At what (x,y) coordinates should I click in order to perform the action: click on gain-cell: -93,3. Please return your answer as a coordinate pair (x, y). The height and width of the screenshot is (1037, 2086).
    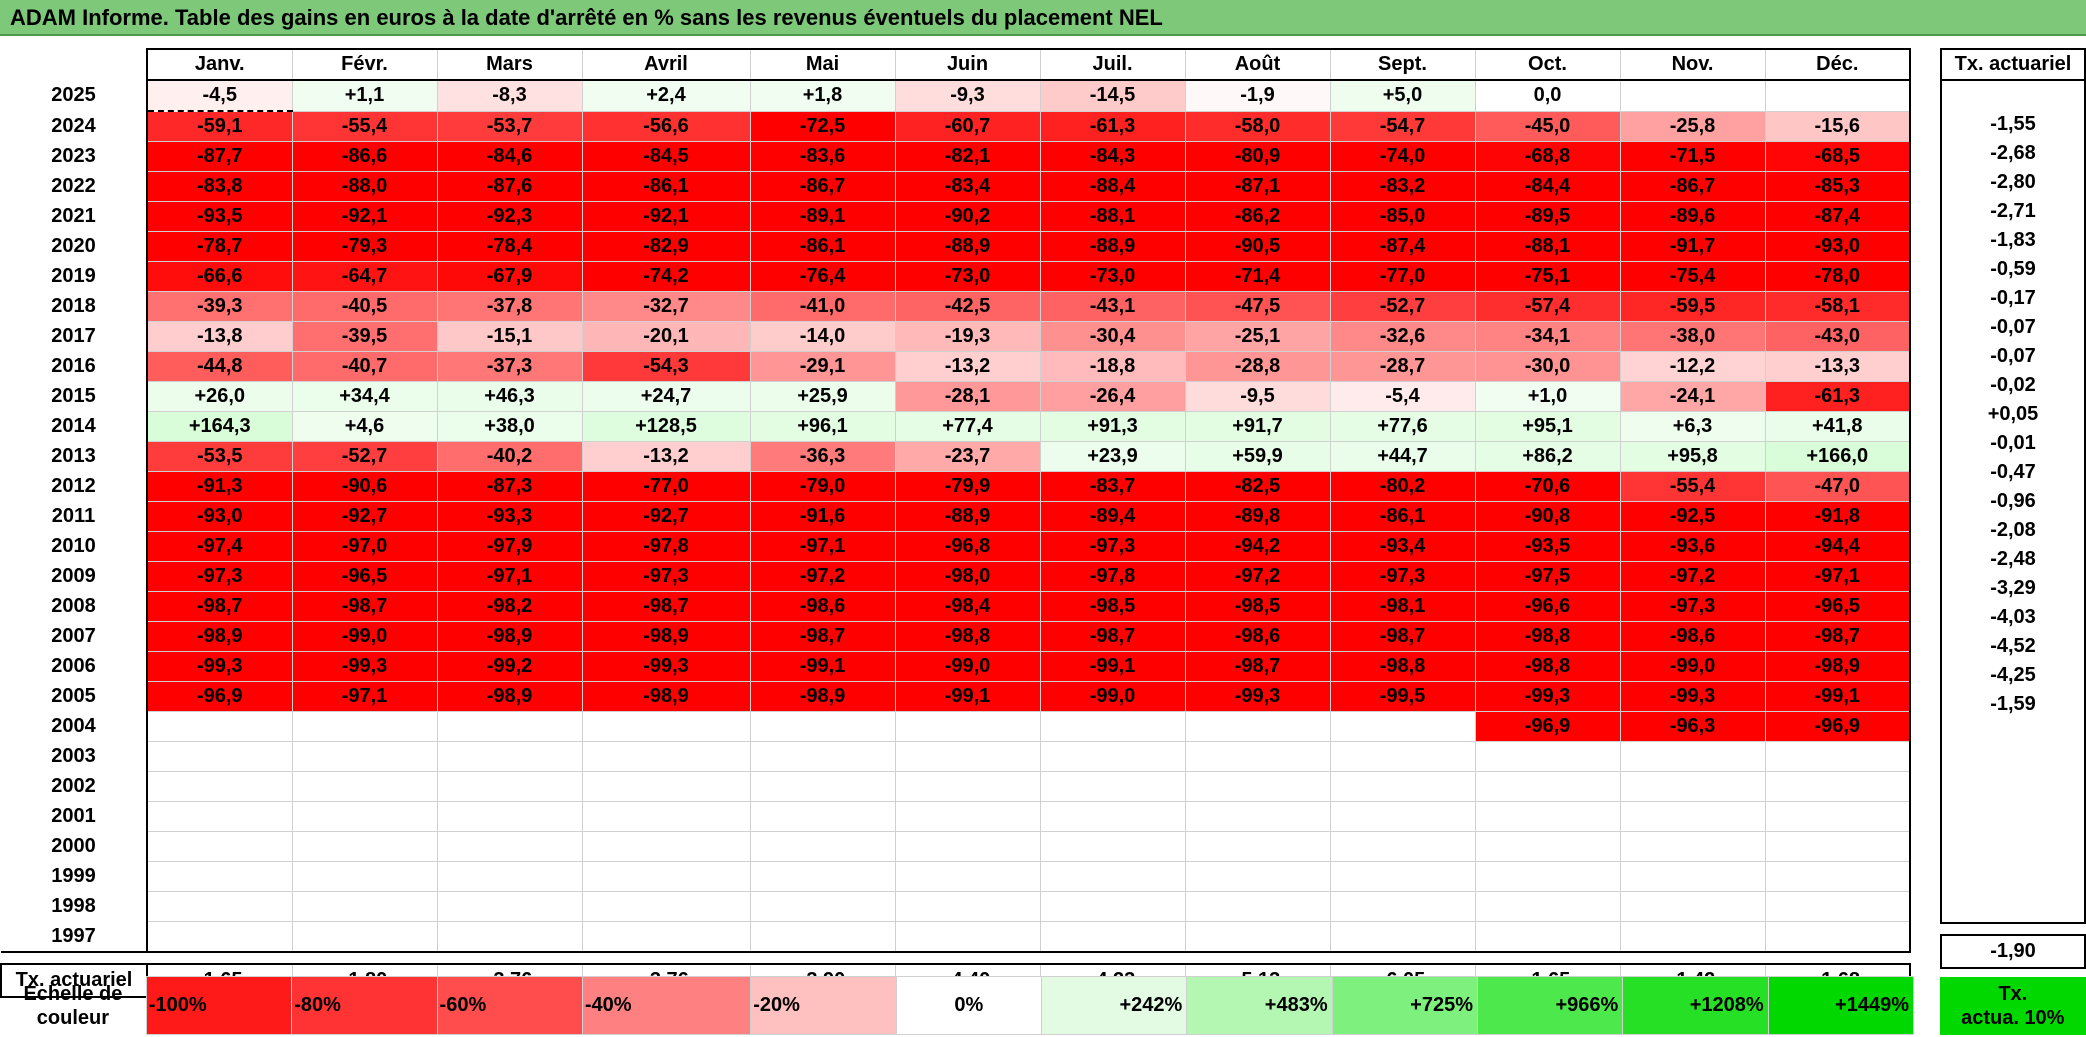
    Looking at the image, I should click on (509, 516).